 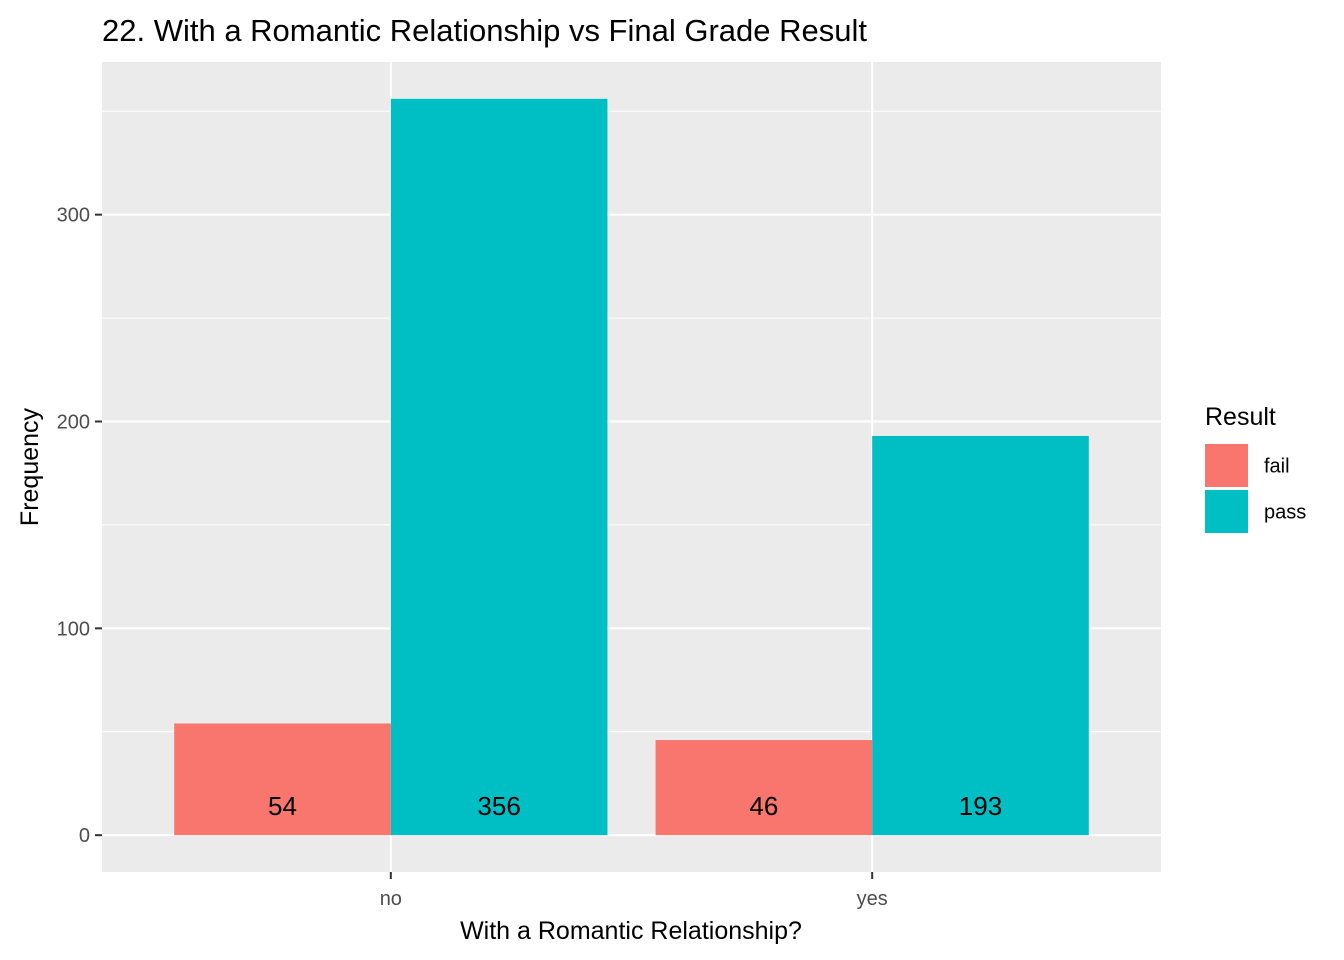 I want to click on y-tick-label: 100, so click(x=73, y=629).